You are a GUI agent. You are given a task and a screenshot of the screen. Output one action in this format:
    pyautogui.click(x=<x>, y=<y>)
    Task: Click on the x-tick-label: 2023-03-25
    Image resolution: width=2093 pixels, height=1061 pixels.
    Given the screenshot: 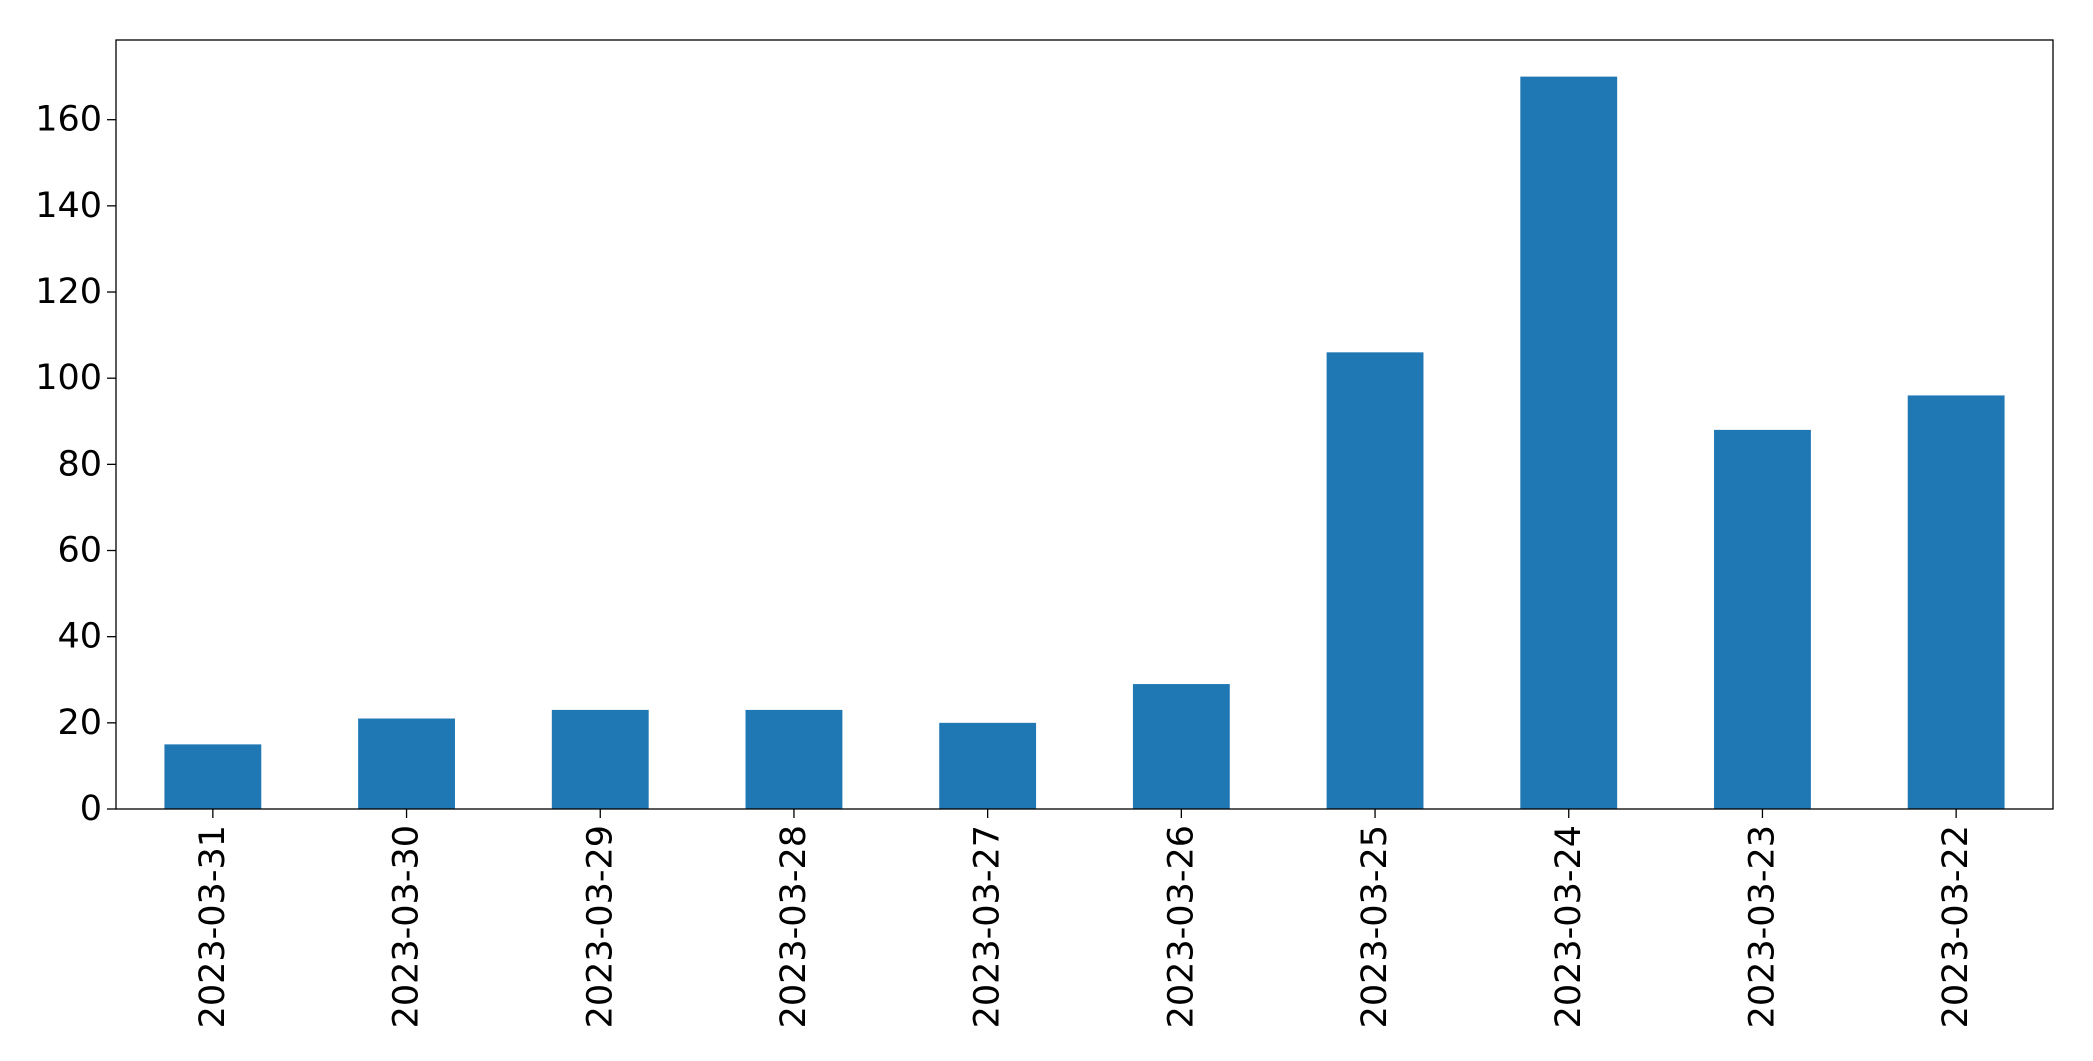 What is the action you would take?
    pyautogui.click(x=1375, y=926)
    